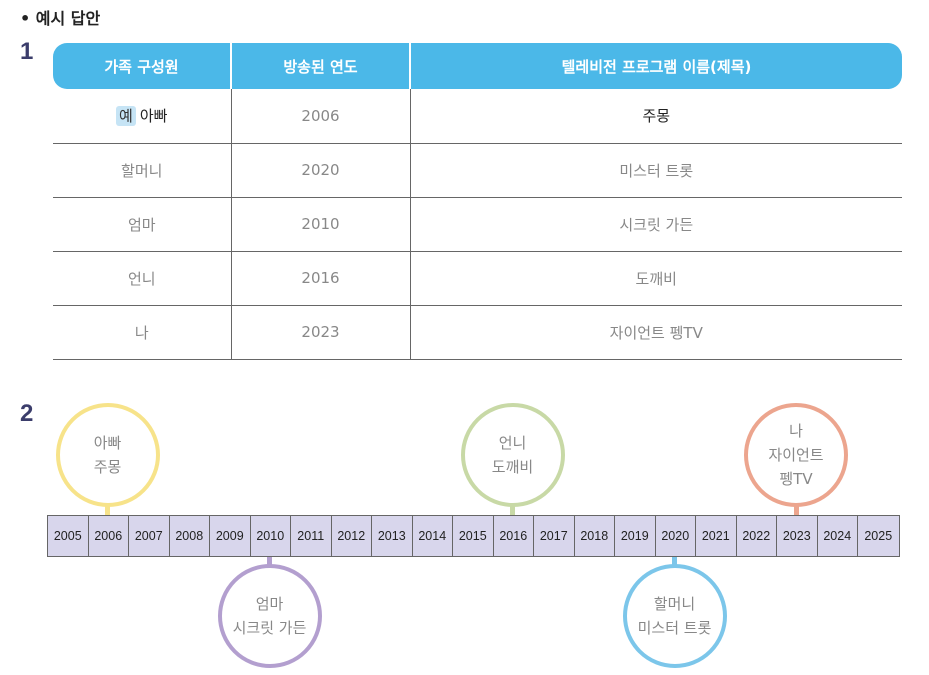 The width and height of the screenshot is (929, 675). Describe the element at coordinates (797, 536) in the screenshot. I see `timeline-year: 2023` at that location.